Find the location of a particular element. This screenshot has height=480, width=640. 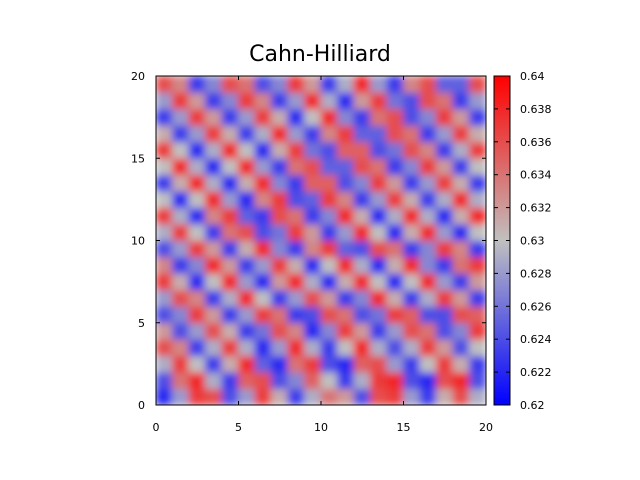

x-tick-label: 10 is located at coordinates (321, 427).